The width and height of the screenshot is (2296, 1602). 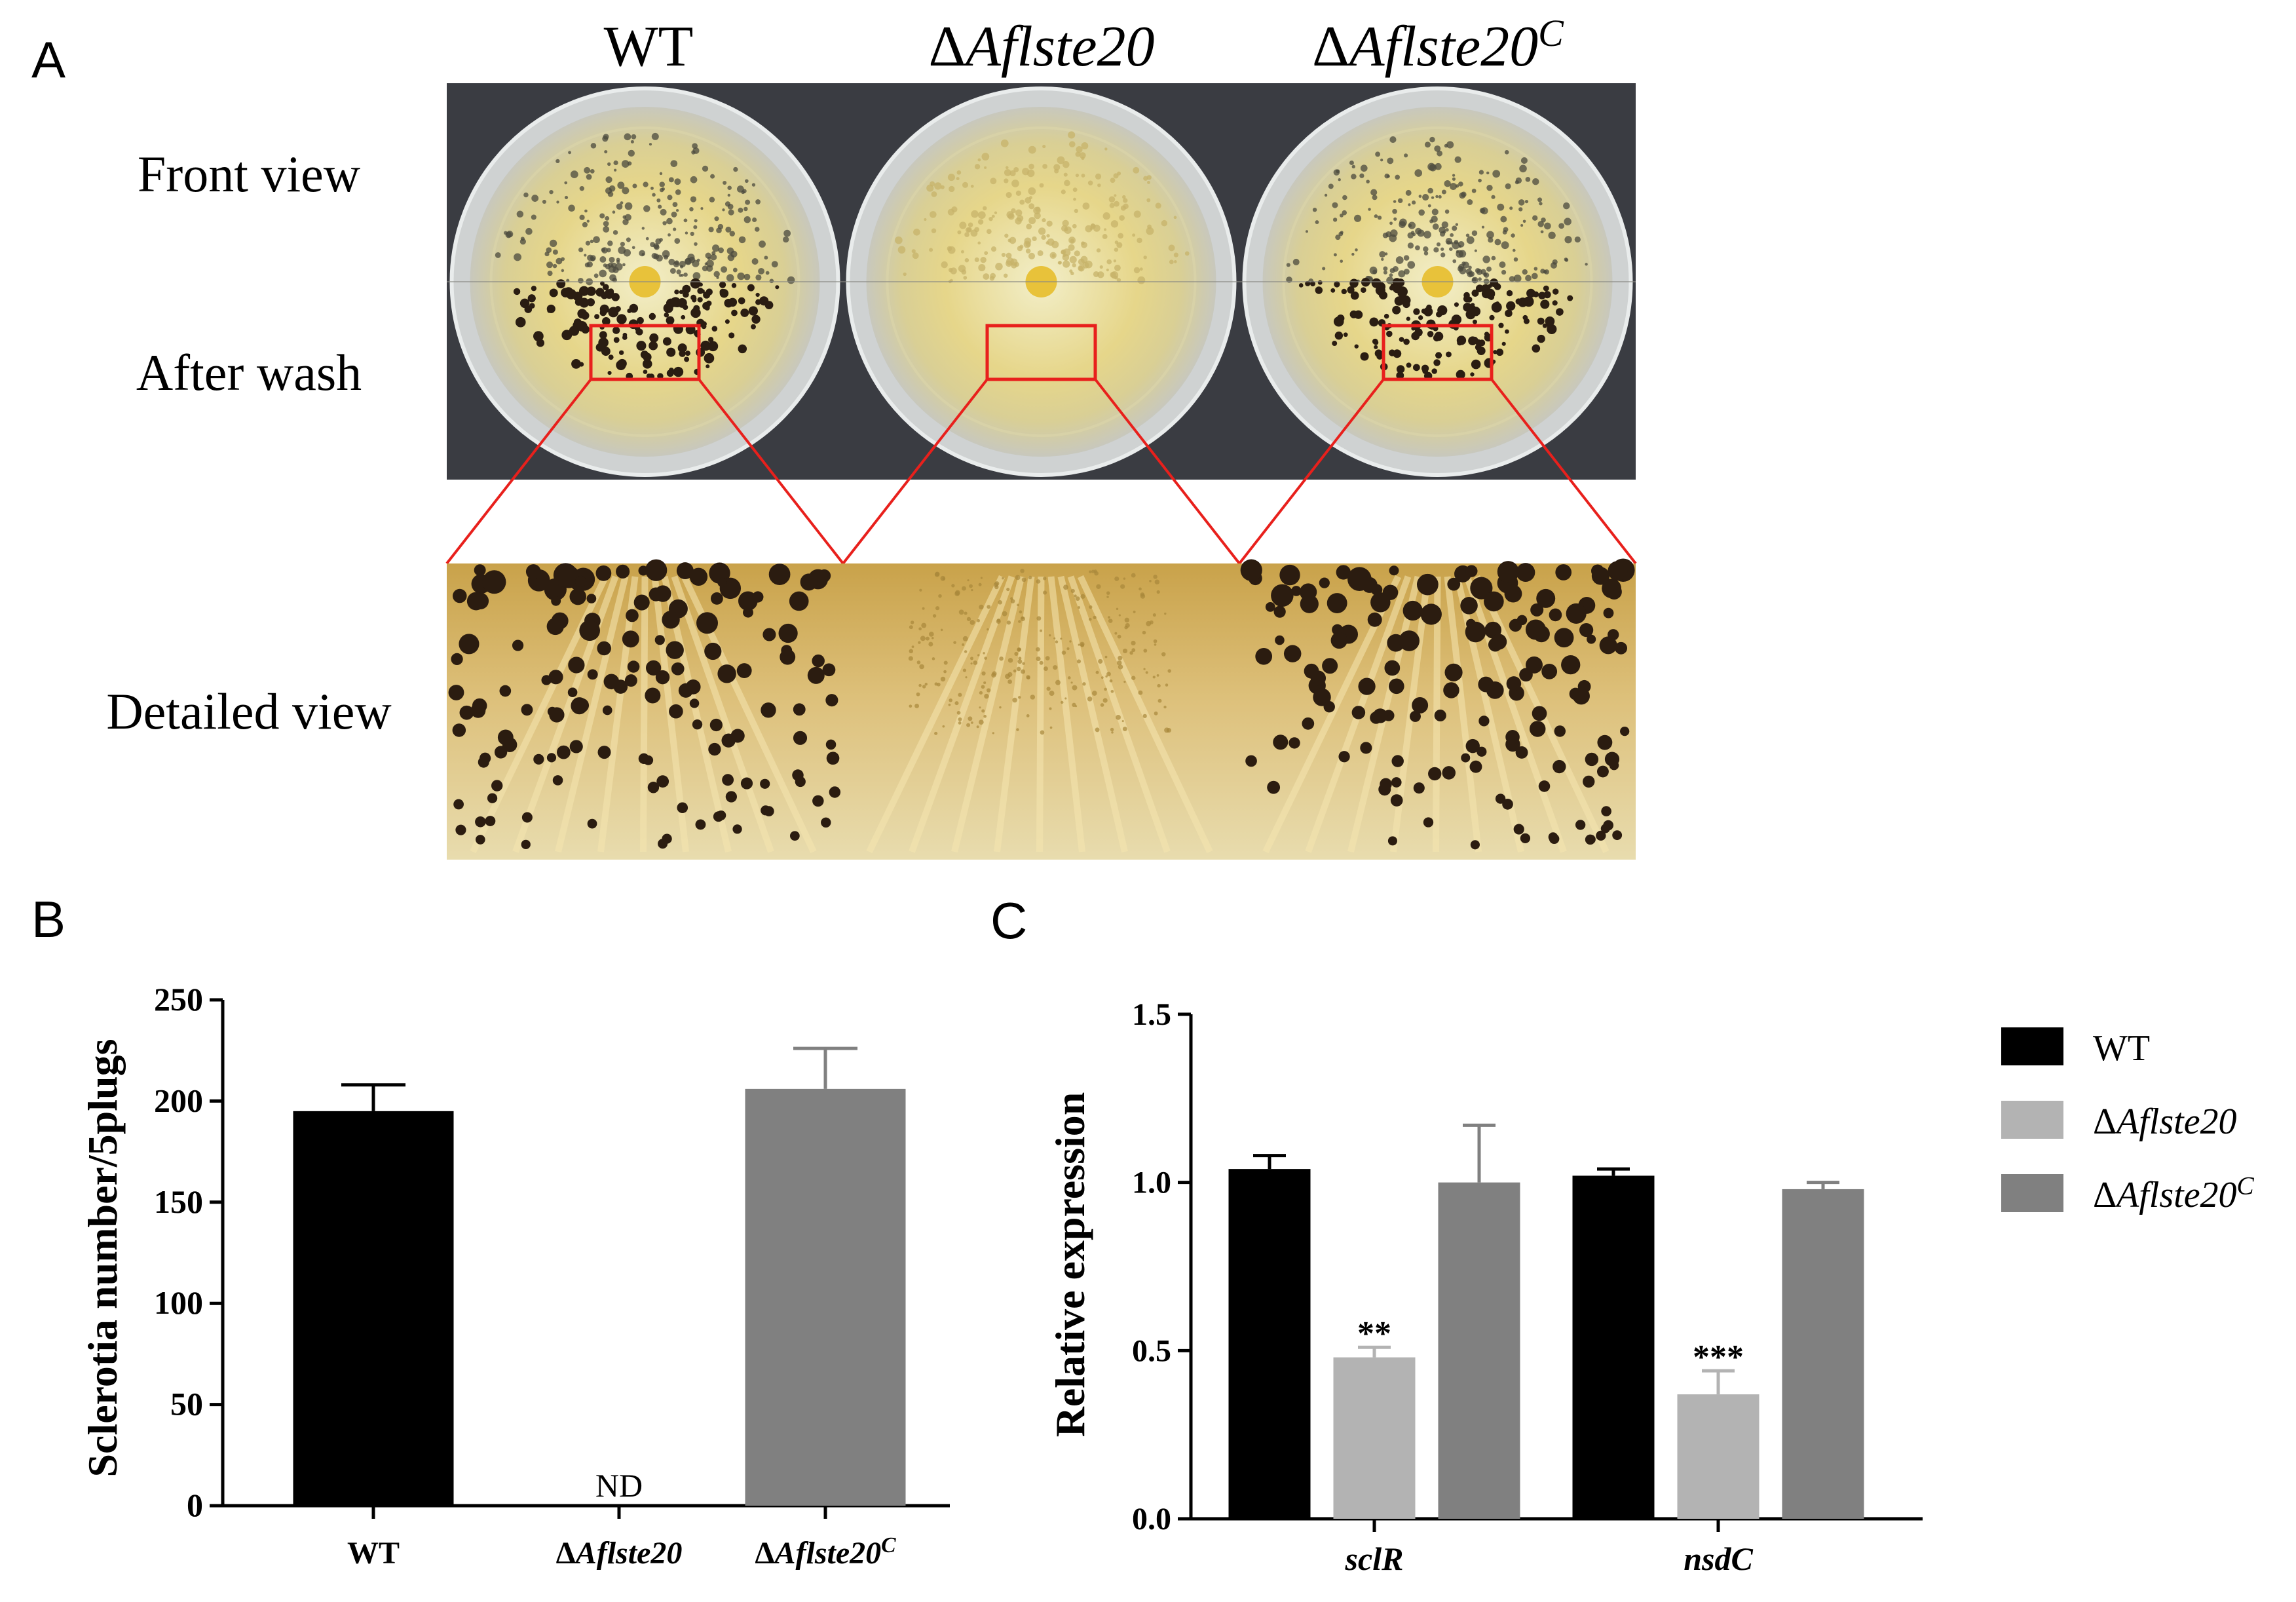 What do you see at coordinates (2174, 1193) in the screenshot?
I see `legend-label: ΔAflste20C` at bounding box center [2174, 1193].